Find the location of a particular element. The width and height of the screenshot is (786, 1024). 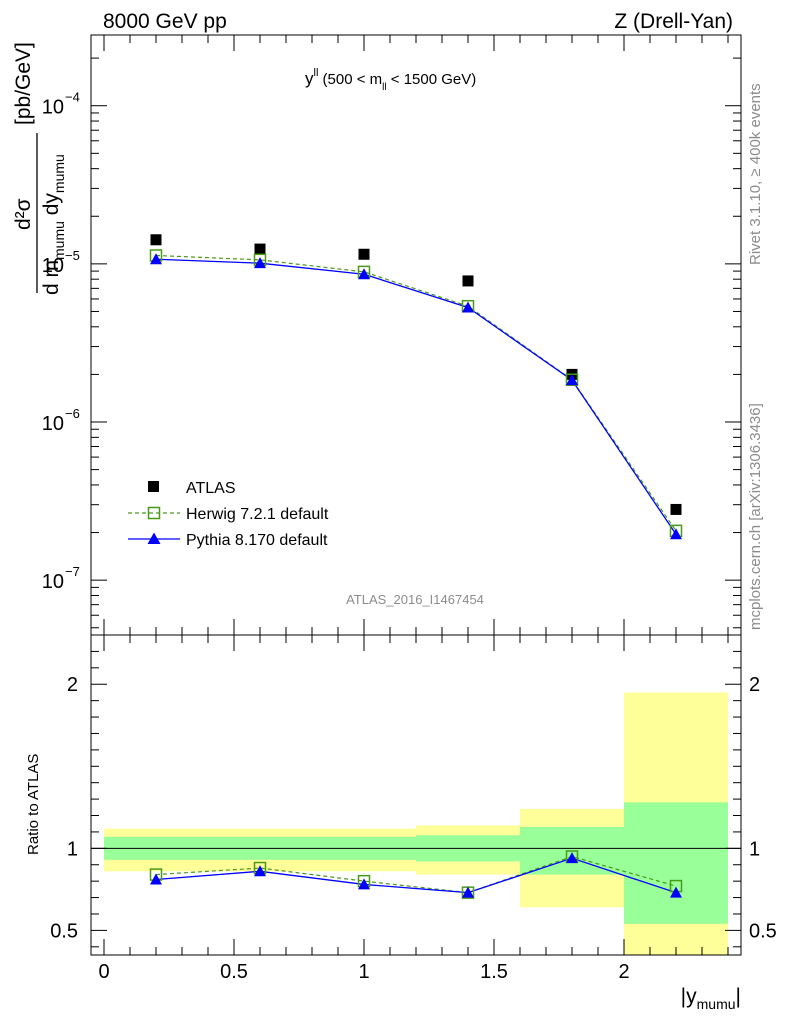

main-ylabel: d²σ d mmumu dymumu [pb/GeV] is located at coordinates (39, 168).